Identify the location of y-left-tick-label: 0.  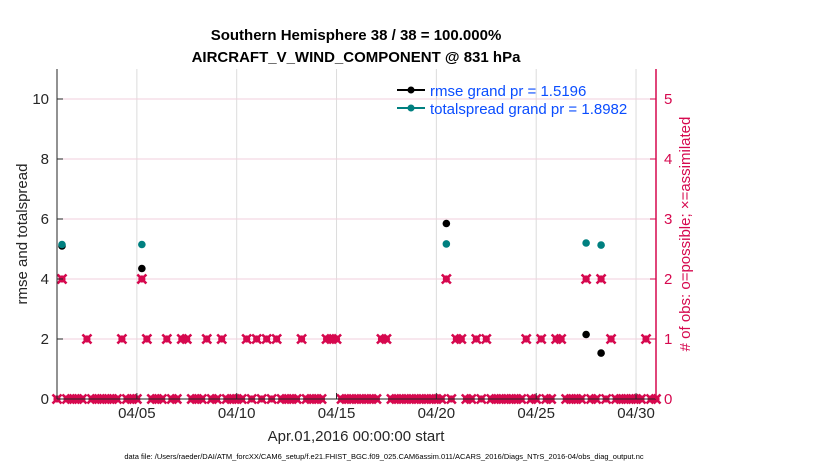
(45, 399).